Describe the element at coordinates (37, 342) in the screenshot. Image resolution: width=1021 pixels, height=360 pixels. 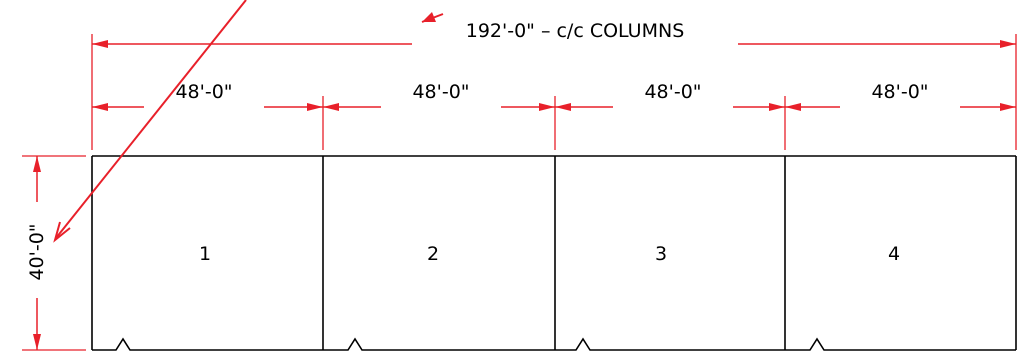
I see `depth-bottom-arrow-icon` at that location.